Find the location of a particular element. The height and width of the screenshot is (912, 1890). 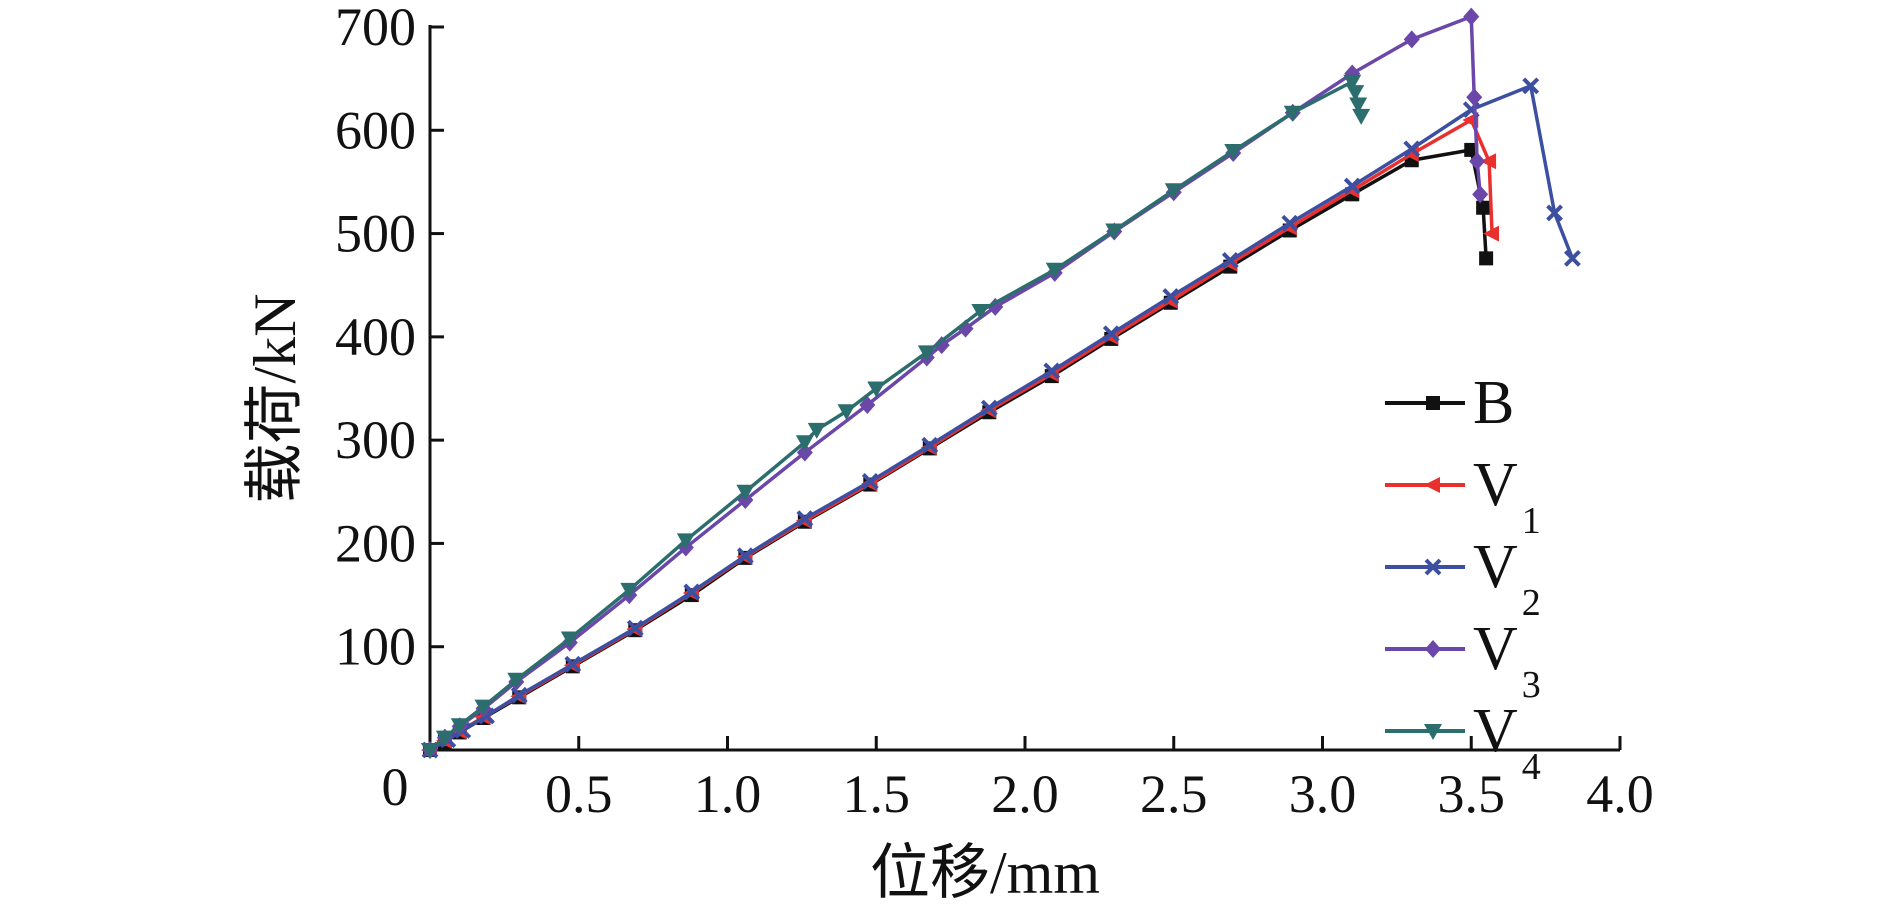

legend-subscript-v3: 3 is located at coordinates (1531, 685).